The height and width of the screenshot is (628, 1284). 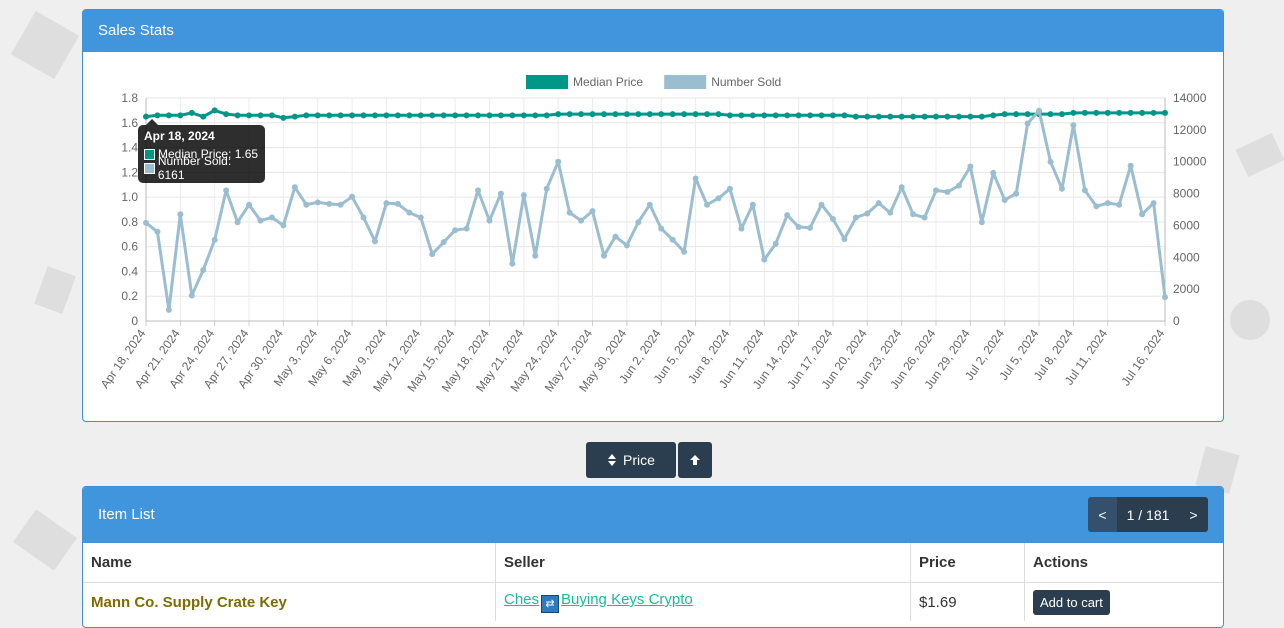 I want to click on sort-icon, so click(x=612, y=460).